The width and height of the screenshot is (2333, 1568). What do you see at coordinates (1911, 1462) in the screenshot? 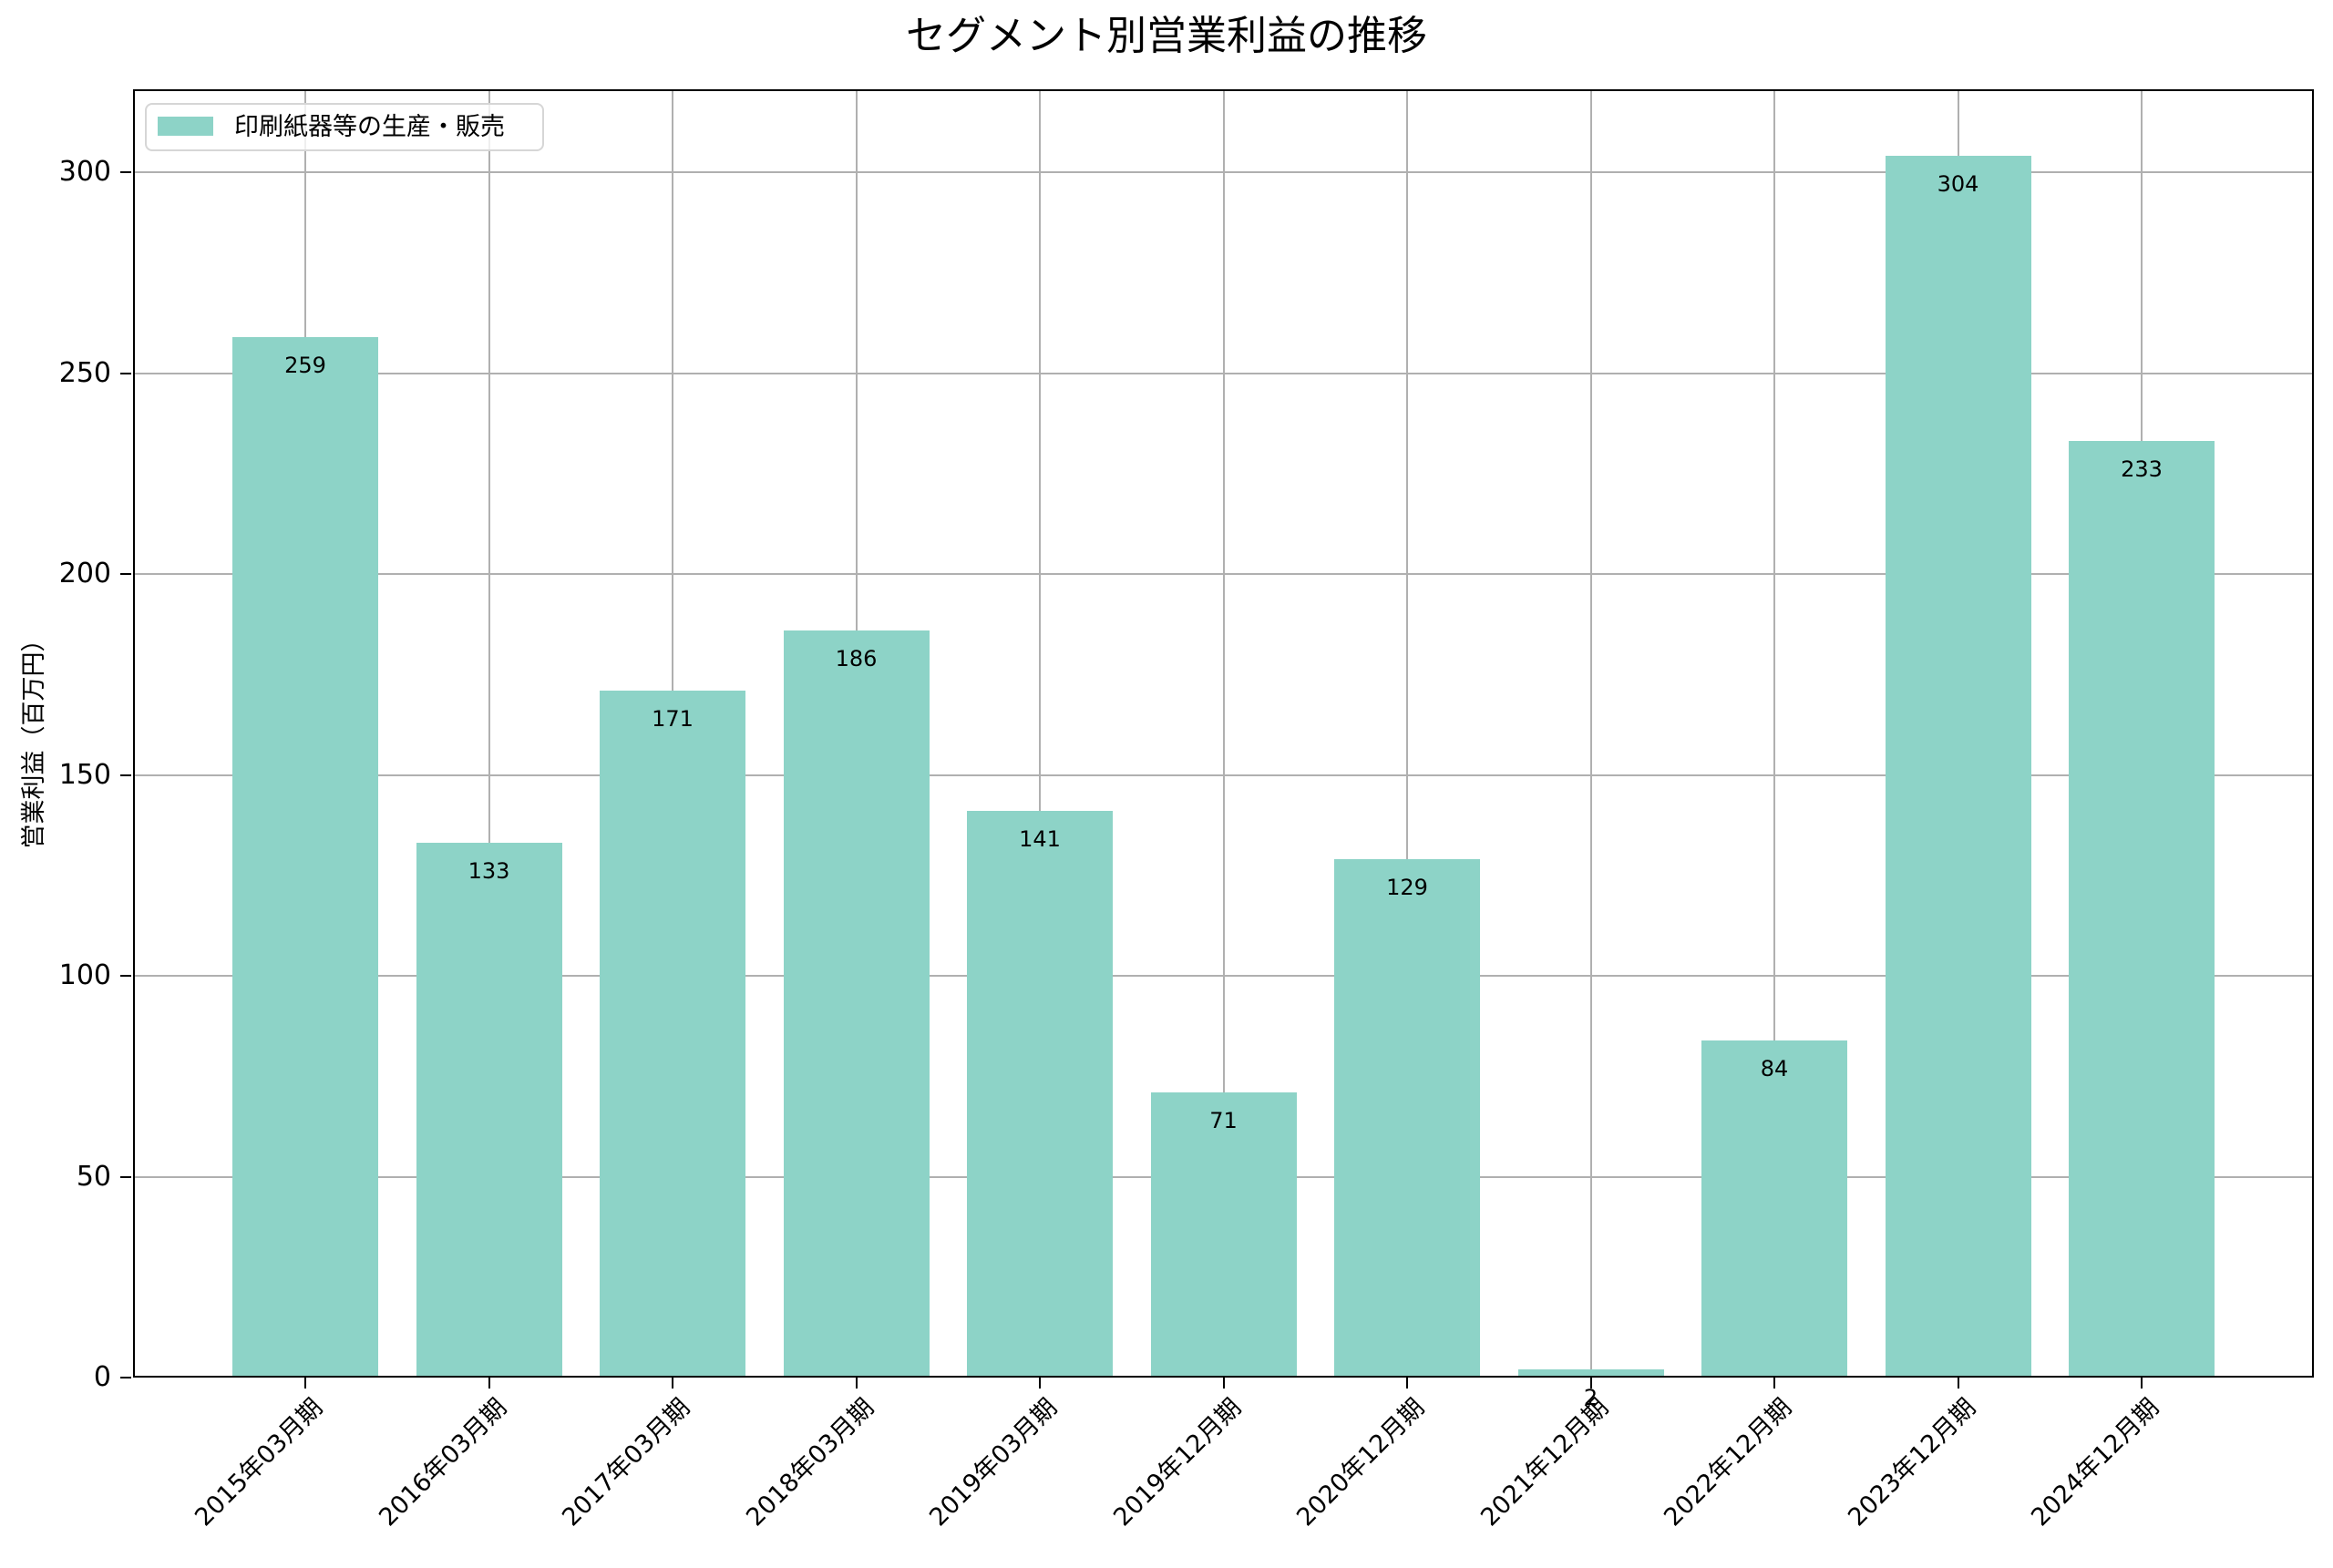
I see `x-tick-label: 2023年12月期` at bounding box center [1911, 1462].